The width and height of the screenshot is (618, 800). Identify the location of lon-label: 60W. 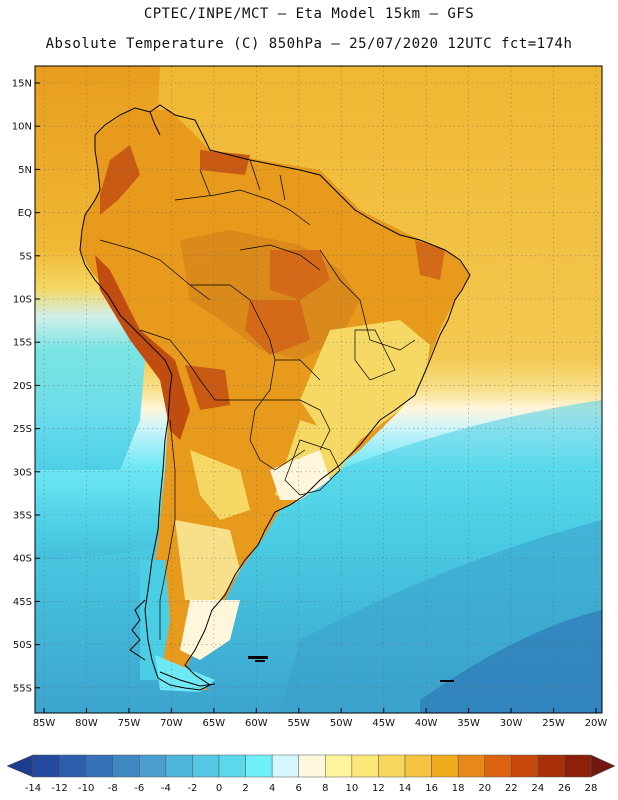
(256, 723).